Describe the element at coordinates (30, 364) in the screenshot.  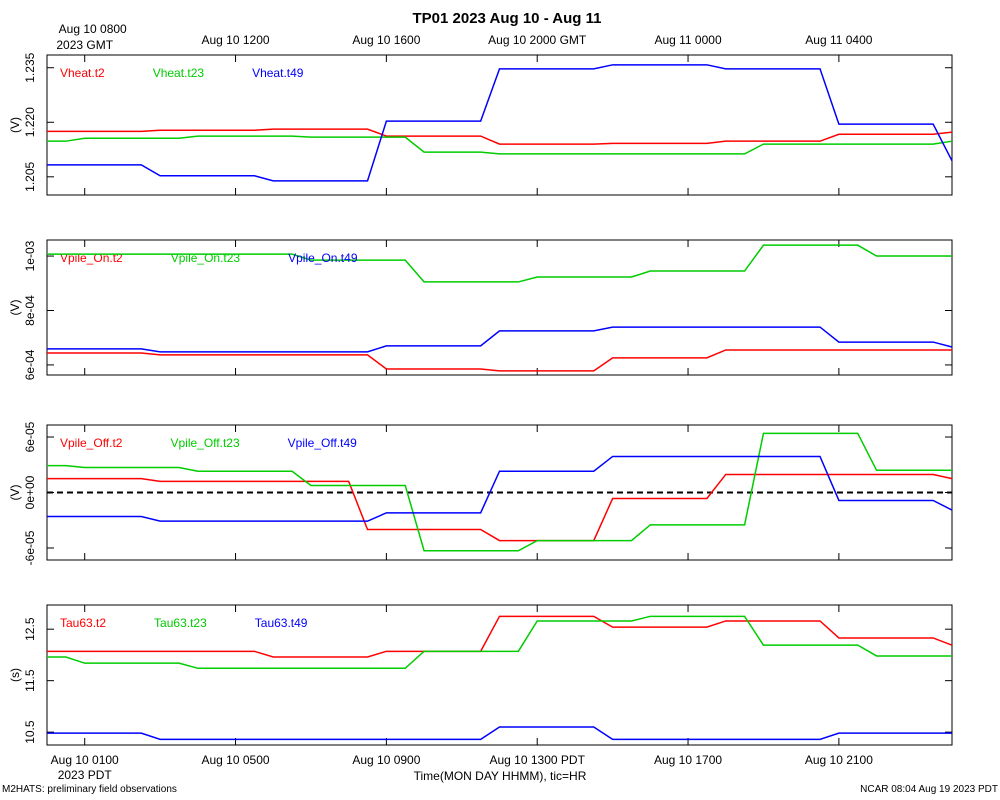
I see `y-tick-label: 6e-04` at that location.